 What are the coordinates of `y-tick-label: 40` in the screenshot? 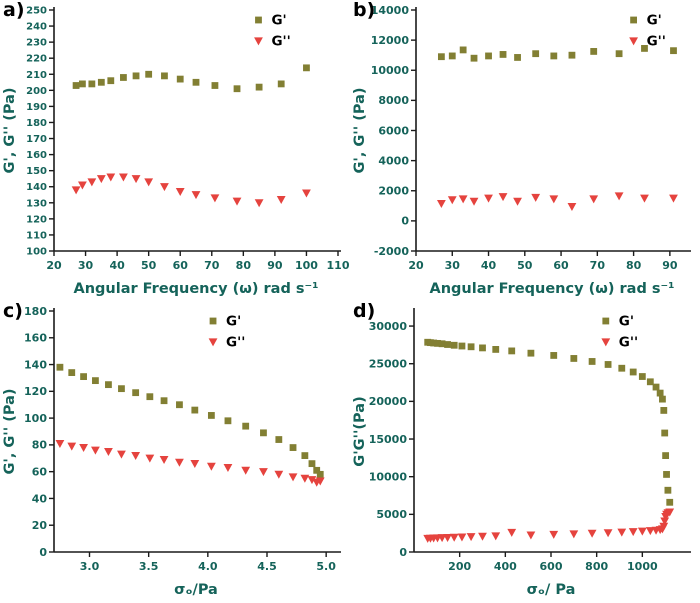 It's located at (40, 498).